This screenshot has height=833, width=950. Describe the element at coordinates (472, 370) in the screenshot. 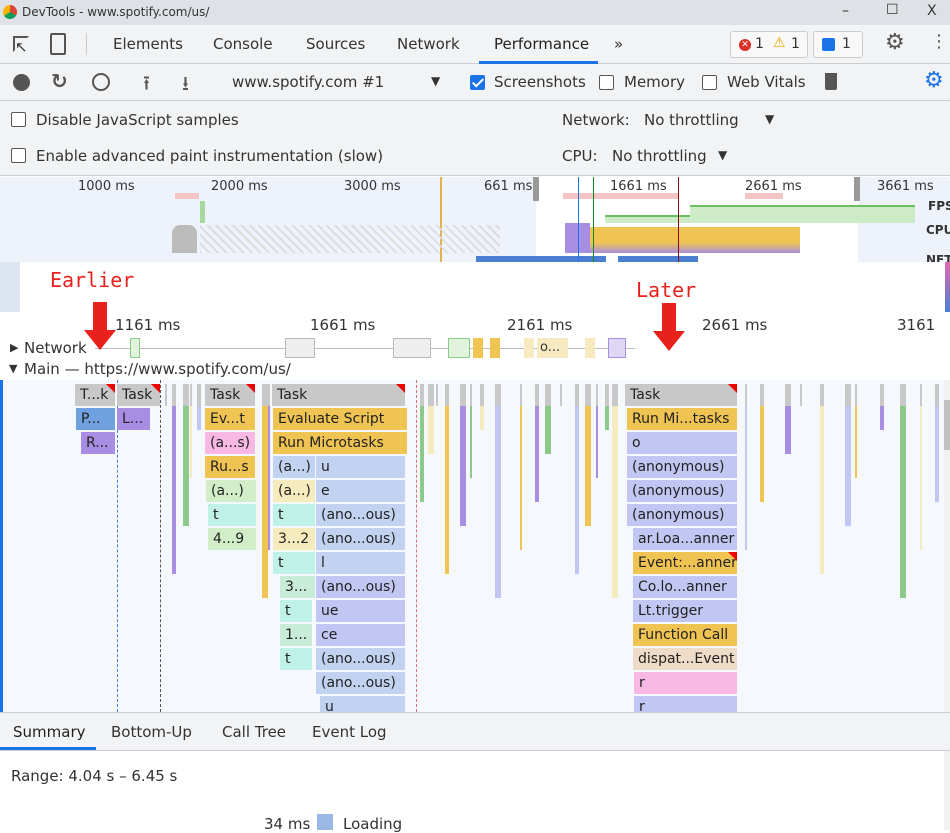

I see `main-track-header: ▼ Main — https://www.spotify.com/us/` at that location.